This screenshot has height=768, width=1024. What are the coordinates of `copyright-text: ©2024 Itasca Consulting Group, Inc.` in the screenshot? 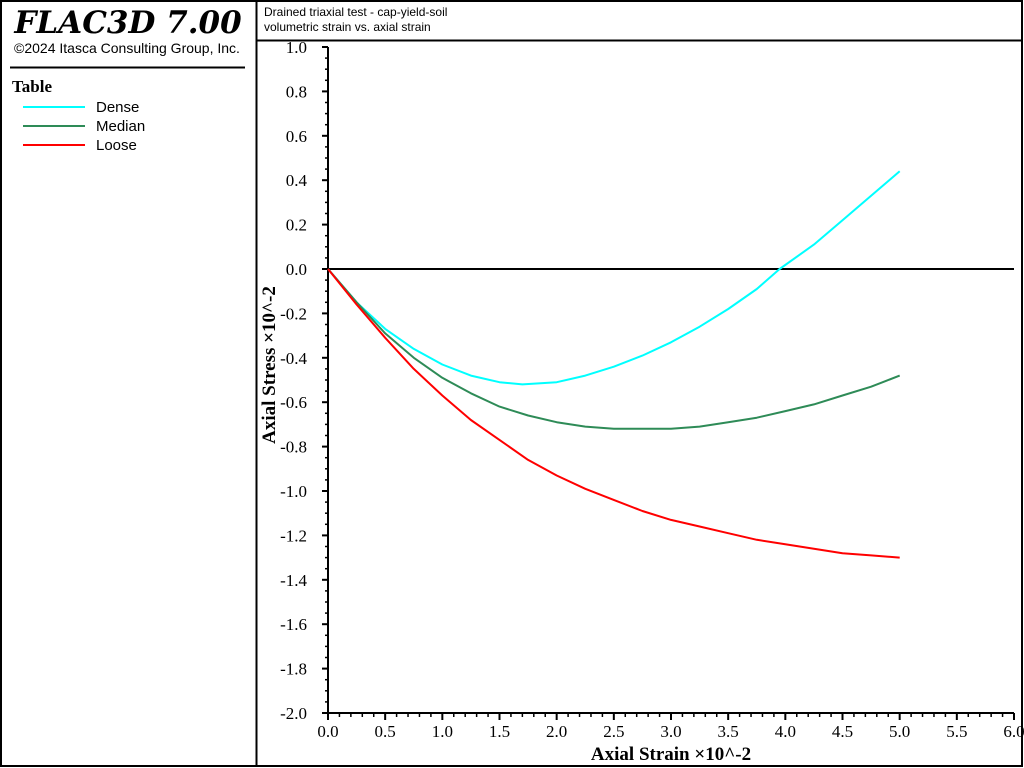 It's located at (127, 48).